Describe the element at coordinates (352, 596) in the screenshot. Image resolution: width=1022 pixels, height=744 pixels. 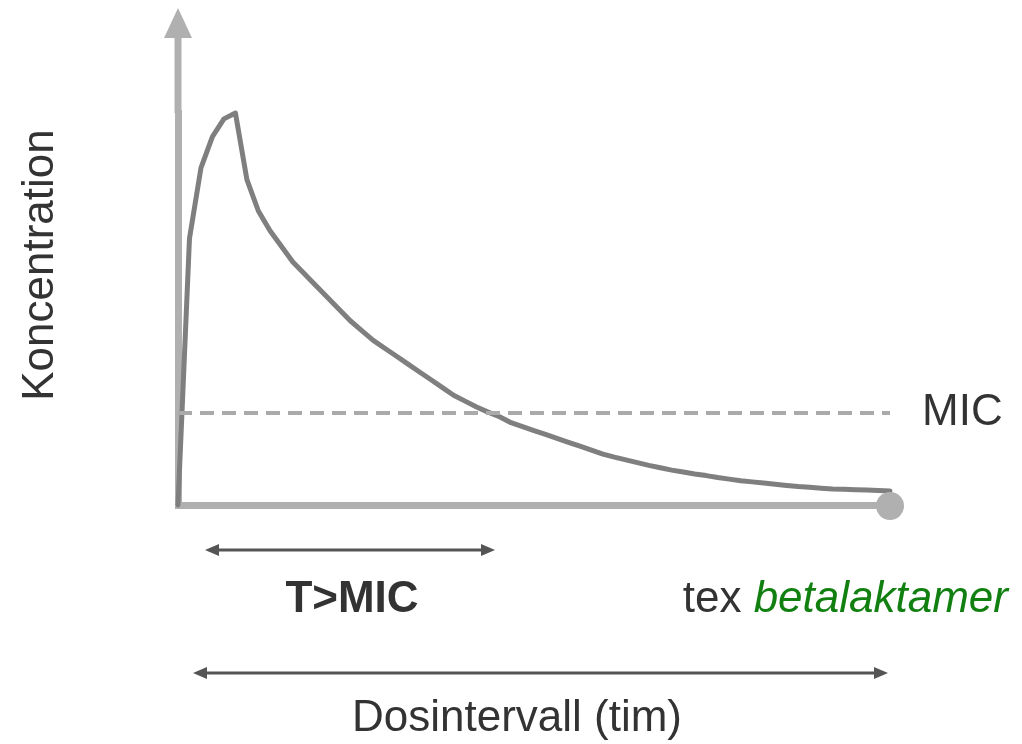
I see `text: T>MIC` at that location.